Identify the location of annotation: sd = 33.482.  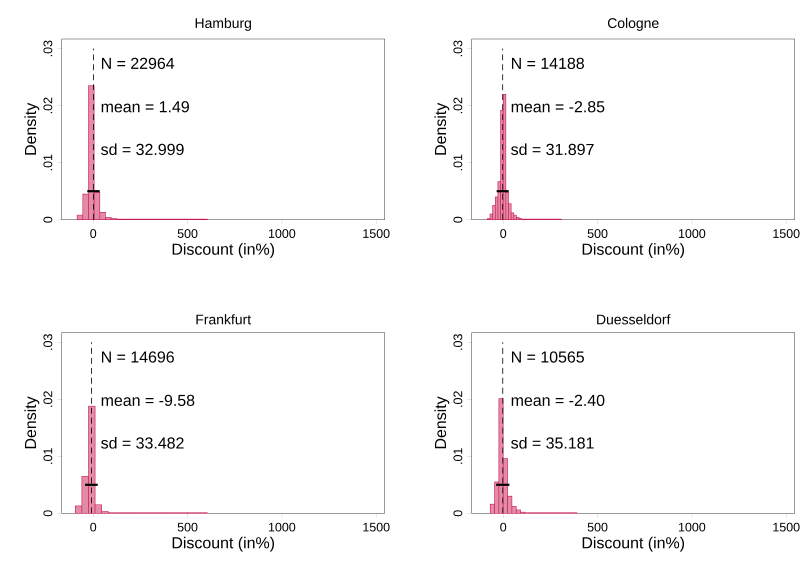
(142, 442).